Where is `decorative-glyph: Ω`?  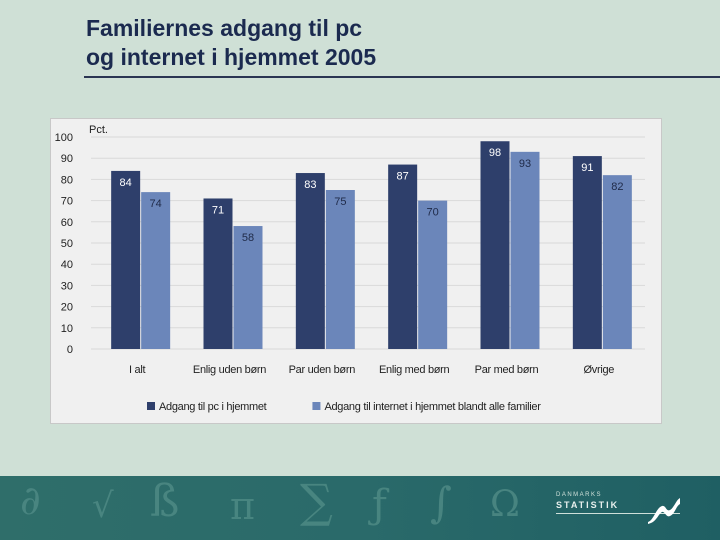
decorative-glyph: Ω is located at coordinates (505, 504).